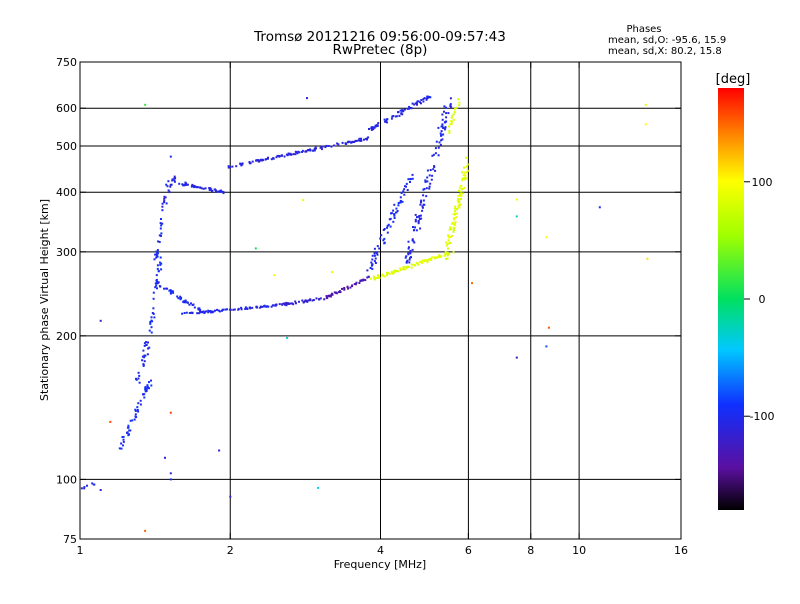 This screenshot has width=800, height=604. Describe the element at coordinates (681, 550) in the screenshot. I see `x-tick-label: 16` at that location.